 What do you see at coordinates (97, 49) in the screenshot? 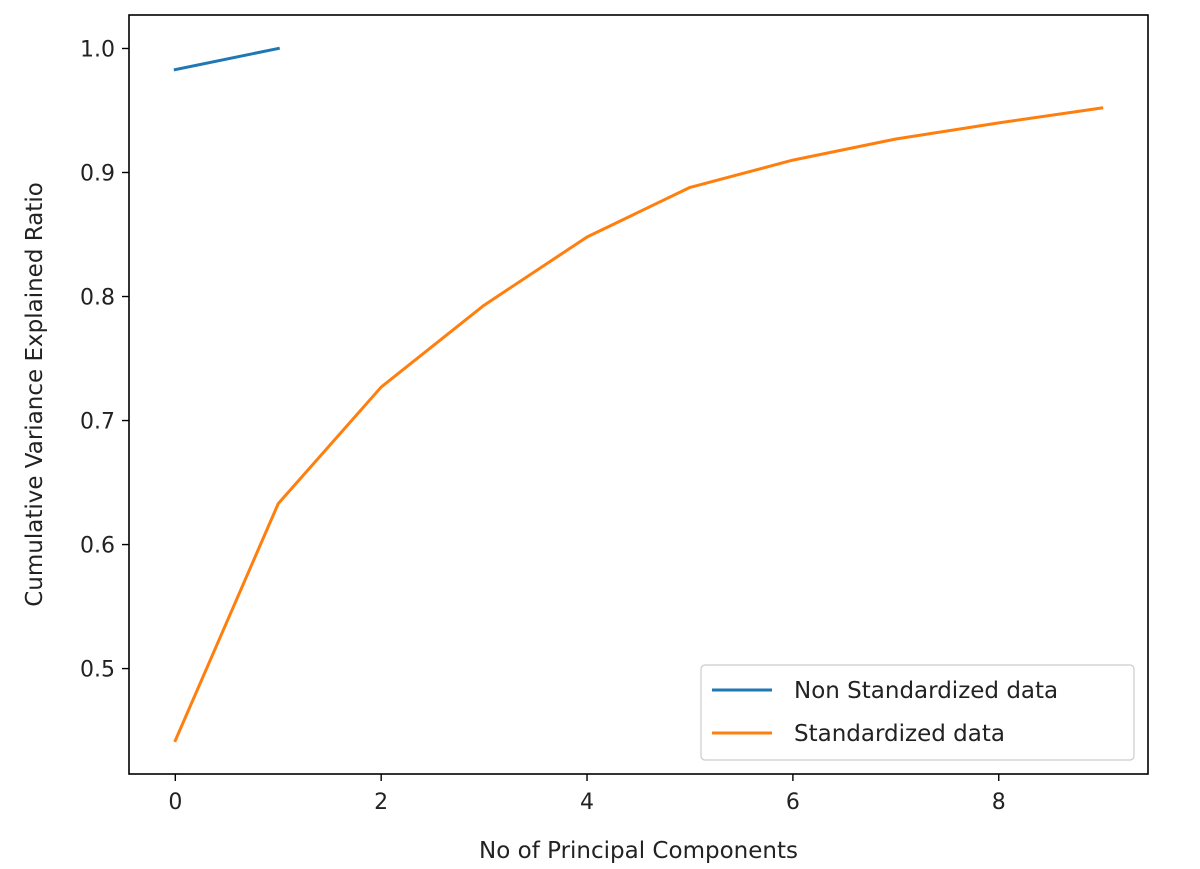
I see `y-tick-label: 1.0` at bounding box center [97, 49].